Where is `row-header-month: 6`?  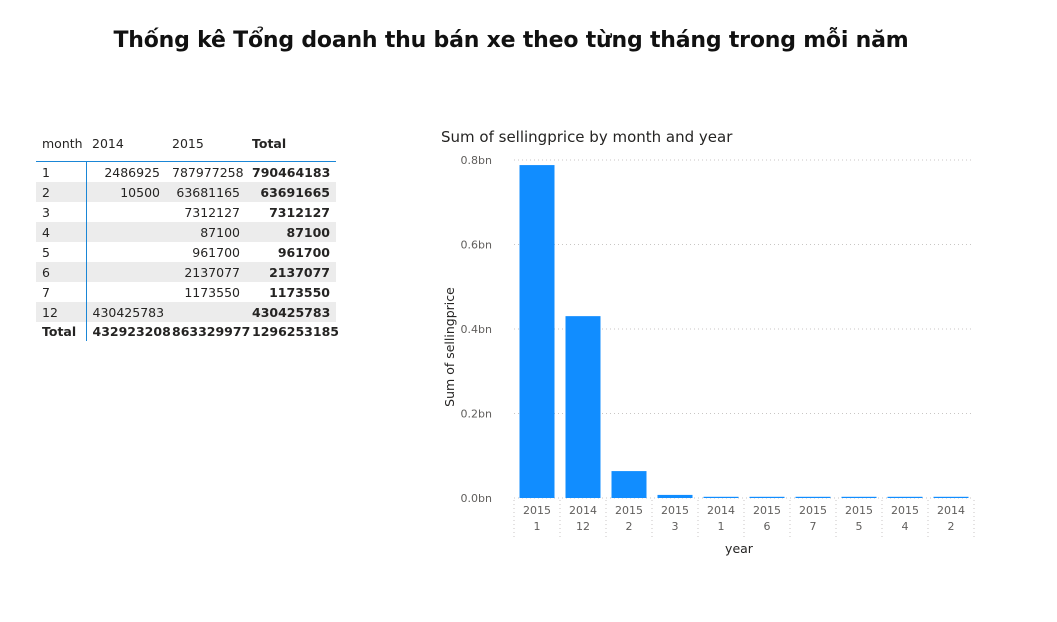
row-header-month: 6 is located at coordinates (61, 272).